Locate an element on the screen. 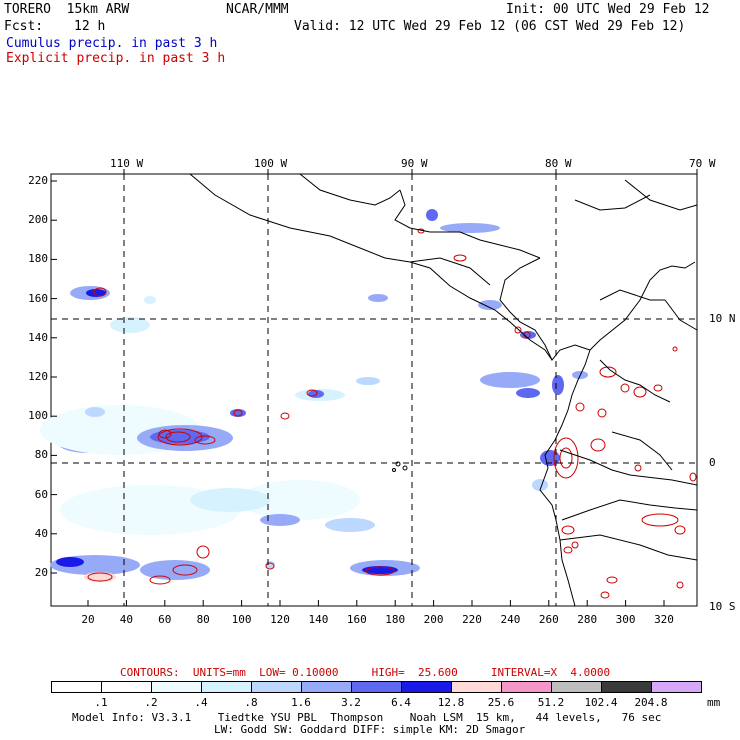 The width and height of the screenshot is (740, 740). colorbar-label: .2 is located at coordinates (151, 702).